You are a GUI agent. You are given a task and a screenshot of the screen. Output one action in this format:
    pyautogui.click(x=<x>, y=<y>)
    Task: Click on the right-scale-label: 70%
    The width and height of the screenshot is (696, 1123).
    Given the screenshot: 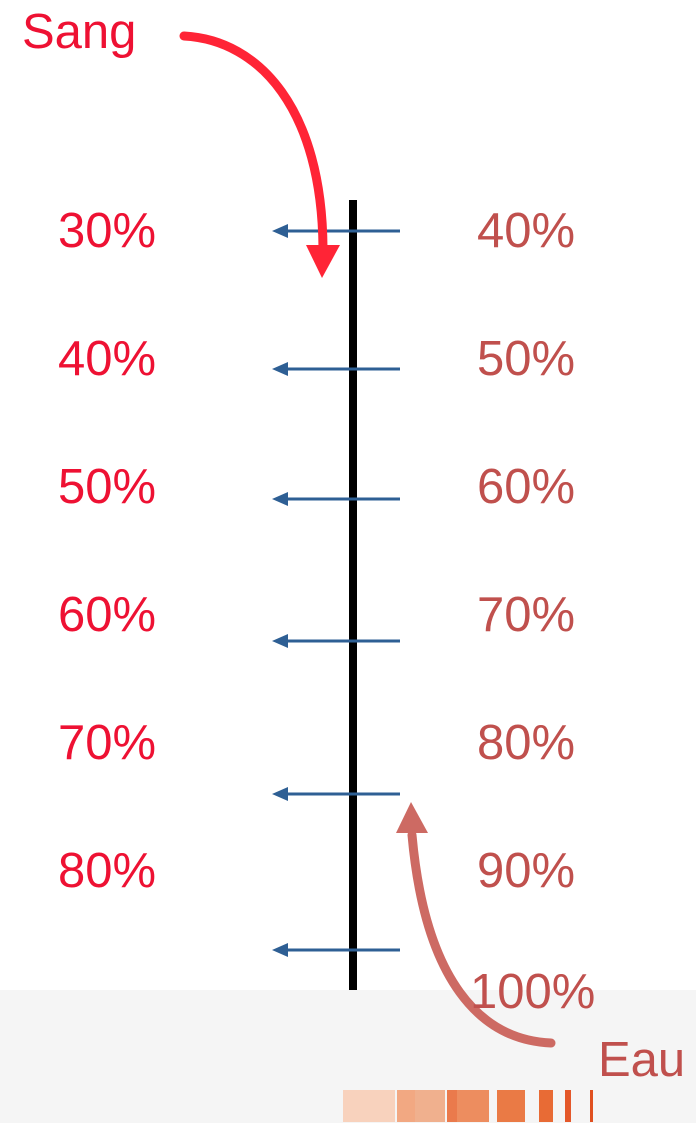 What is the action you would take?
    pyautogui.click(x=526, y=615)
    